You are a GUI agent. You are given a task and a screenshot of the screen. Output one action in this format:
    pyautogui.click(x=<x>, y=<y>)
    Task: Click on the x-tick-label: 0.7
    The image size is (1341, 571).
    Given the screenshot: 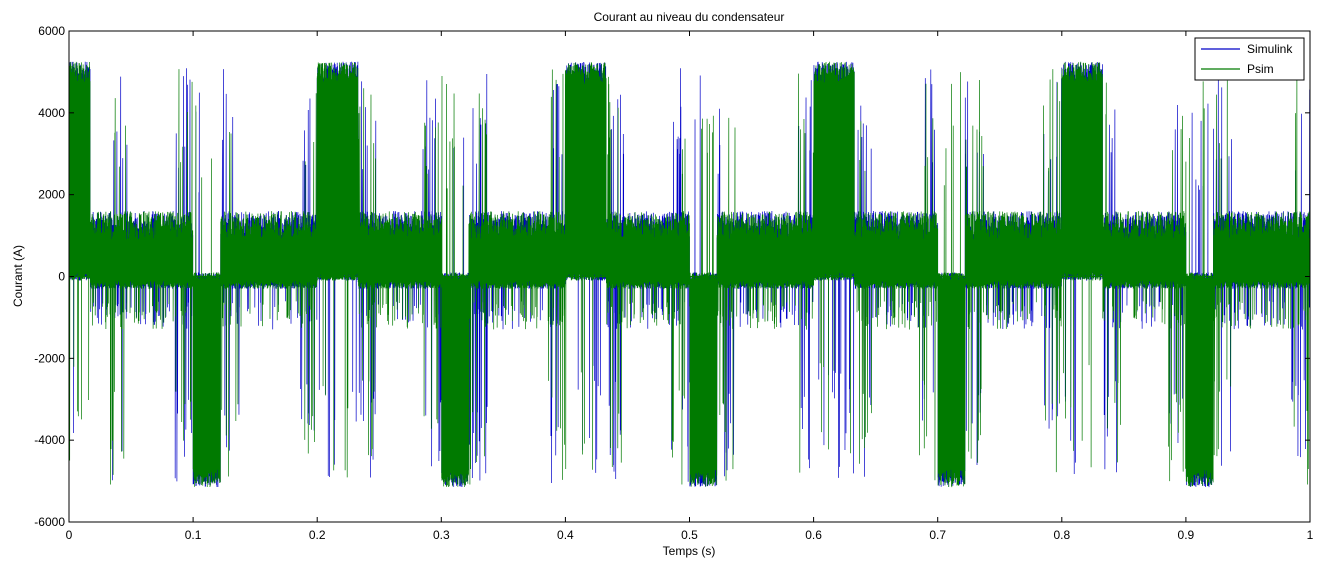 What is the action you would take?
    pyautogui.click(x=937, y=535)
    